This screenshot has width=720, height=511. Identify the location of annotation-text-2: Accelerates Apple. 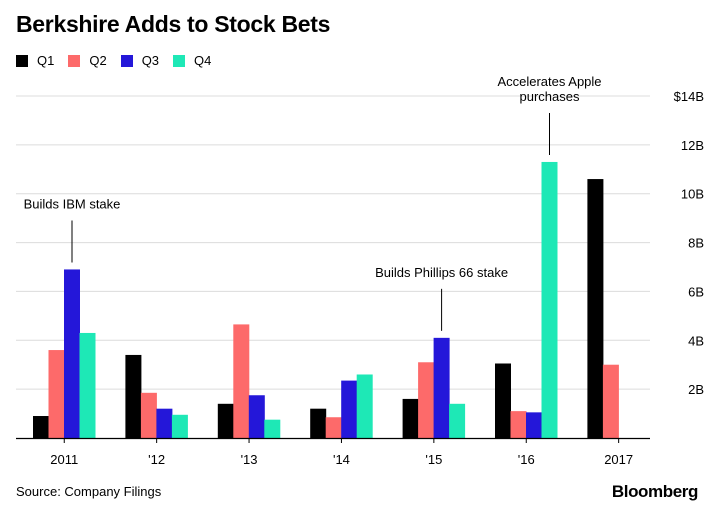
(549, 81).